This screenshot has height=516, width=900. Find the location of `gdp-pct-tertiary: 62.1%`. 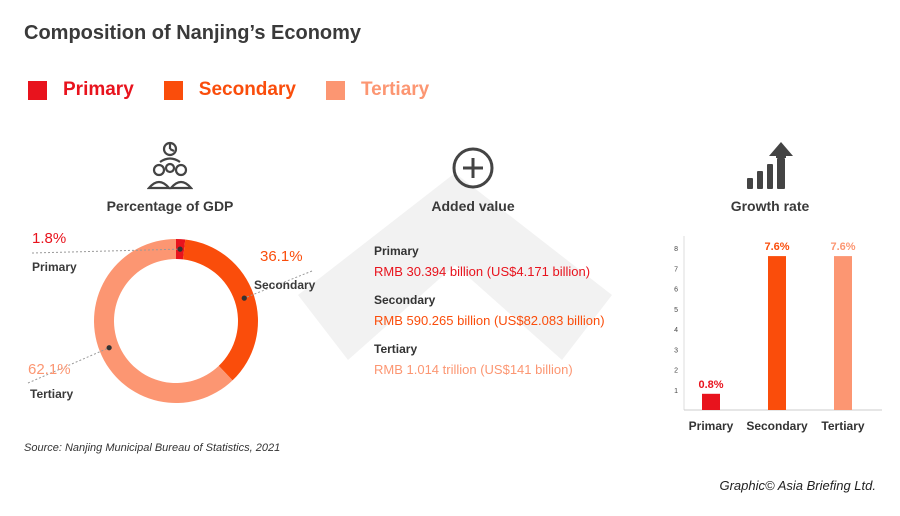

gdp-pct-tertiary: 62.1% is located at coordinates (49, 369).